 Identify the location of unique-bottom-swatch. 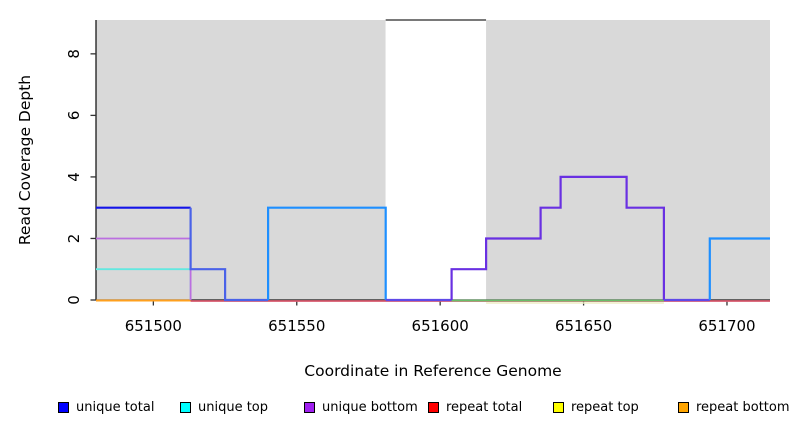
(309, 407).